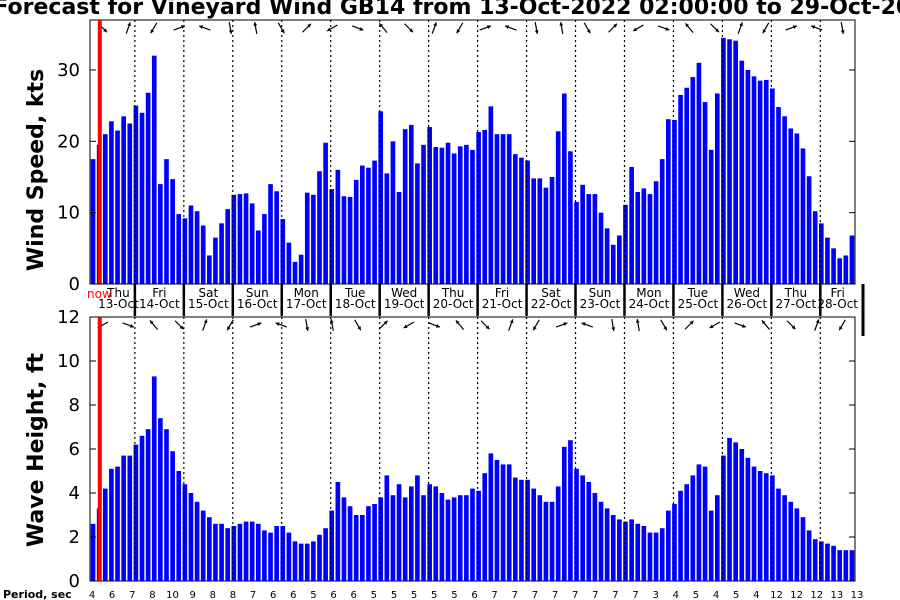  I want to click on wind-y-axis-label: Wind Speed, kts, so click(36, 170).